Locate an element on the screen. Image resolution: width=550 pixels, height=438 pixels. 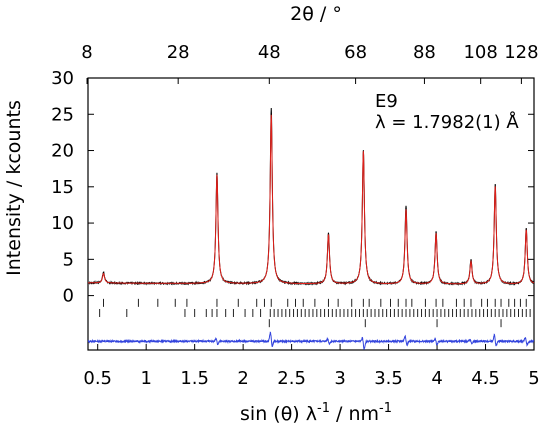
y-tick-label: 10 is located at coordinates (62, 223).